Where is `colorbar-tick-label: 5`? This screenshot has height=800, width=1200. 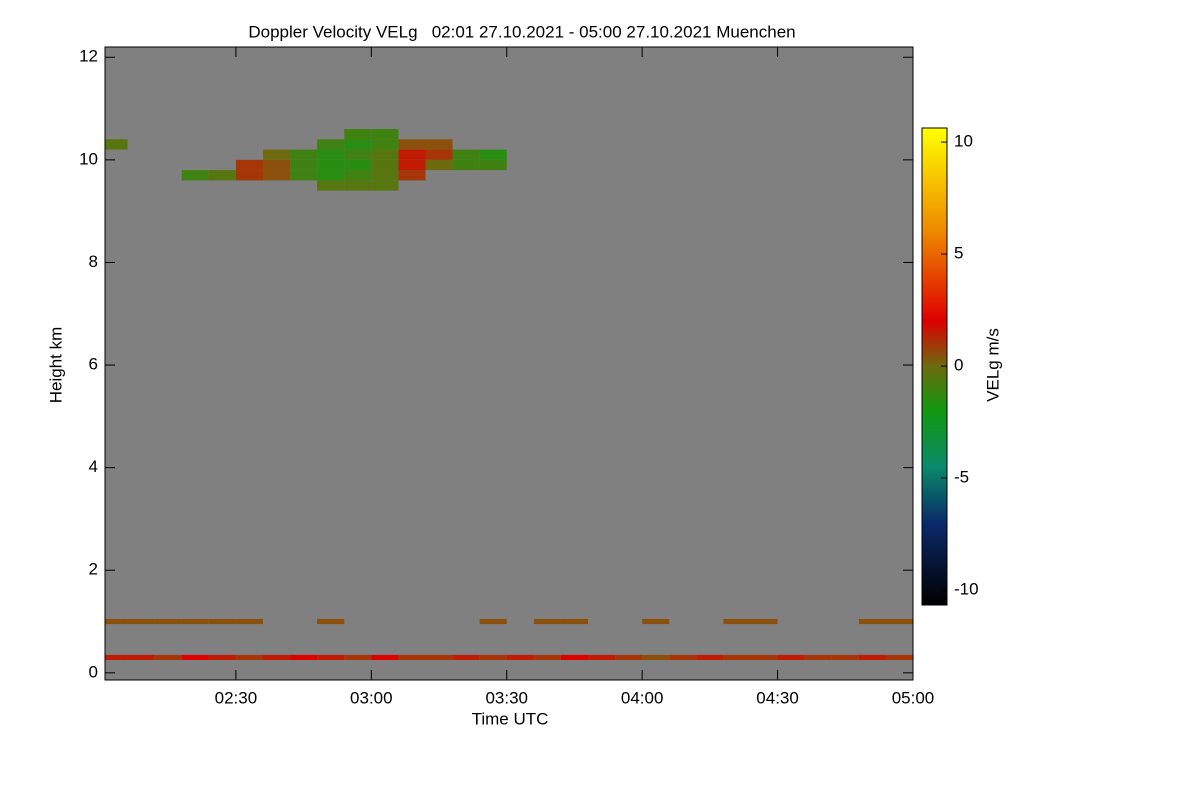 colorbar-tick-label: 5 is located at coordinates (958, 253).